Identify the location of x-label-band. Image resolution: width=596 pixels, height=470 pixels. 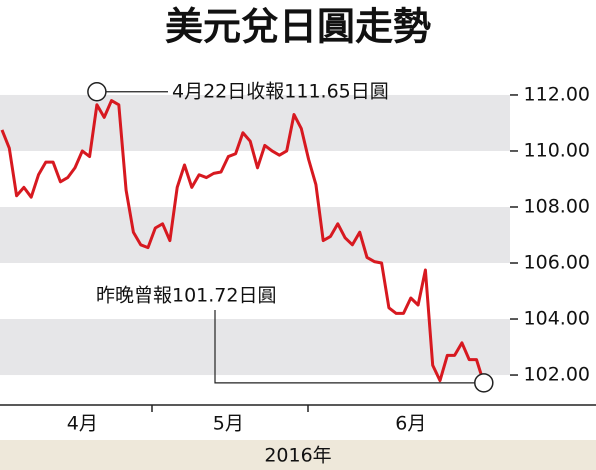
(298, 455).